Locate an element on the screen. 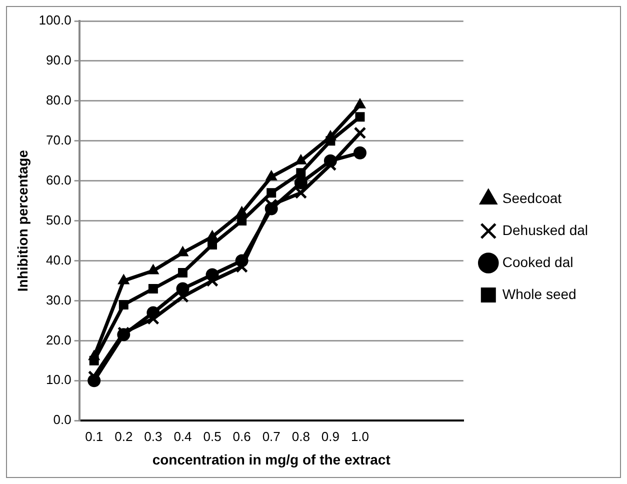 The image size is (627, 484). x-tick-label: 0.6 is located at coordinates (241, 436).